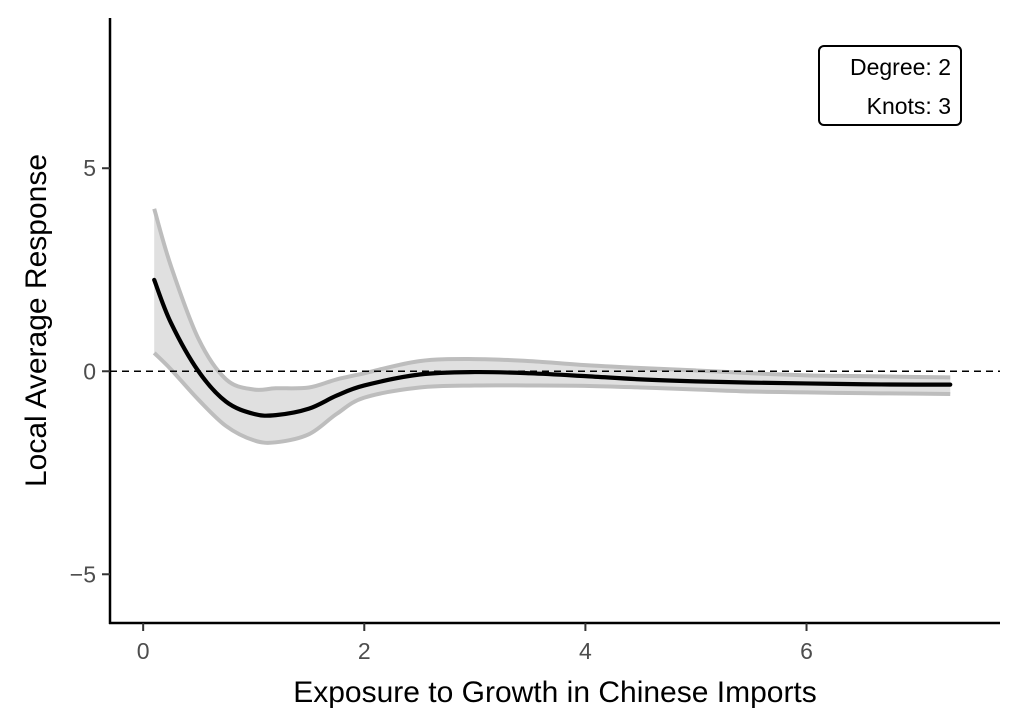 The width and height of the screenshot is (1019, 728). What do you see at coordinates (900, 67) in the screenshot?
I see `annotation-degree: Degree: 2` at bounding box center [900, 67].